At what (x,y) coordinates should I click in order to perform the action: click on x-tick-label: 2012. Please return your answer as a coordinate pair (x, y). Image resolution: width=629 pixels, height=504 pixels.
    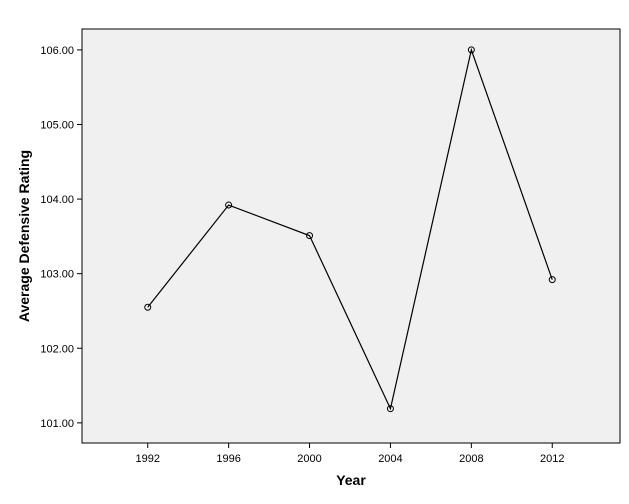
    Looking at the image, I should click on (552, 459).